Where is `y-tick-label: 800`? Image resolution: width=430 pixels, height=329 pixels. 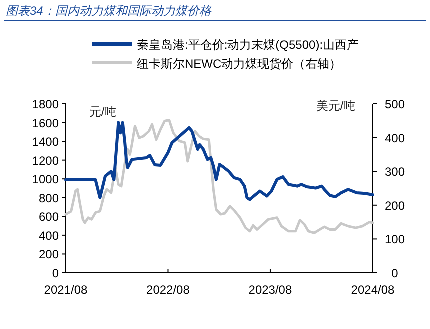
y-tick-label: 800 is located at coordinates (49, 198).